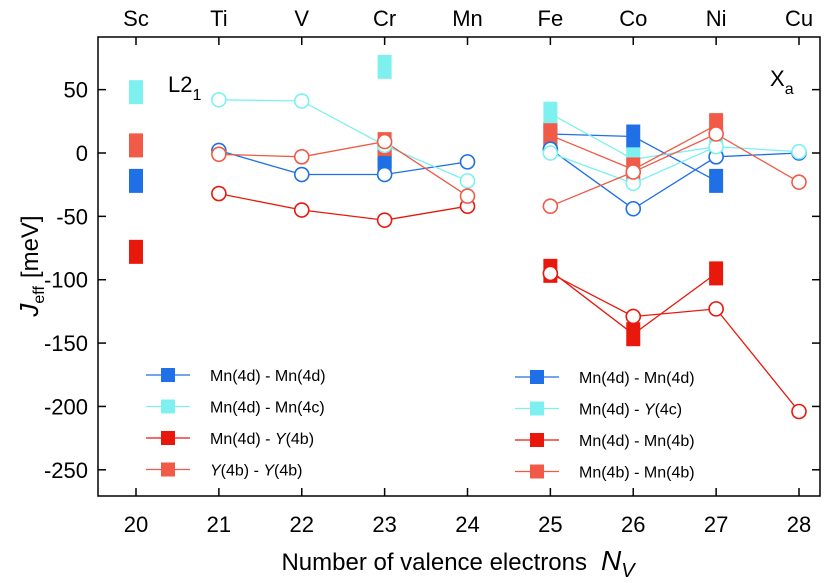 This screenshot has height=583, width=830. I want to click on legend-right-item-label: Mn(4b) - Mn(4b), so click(637, 473).